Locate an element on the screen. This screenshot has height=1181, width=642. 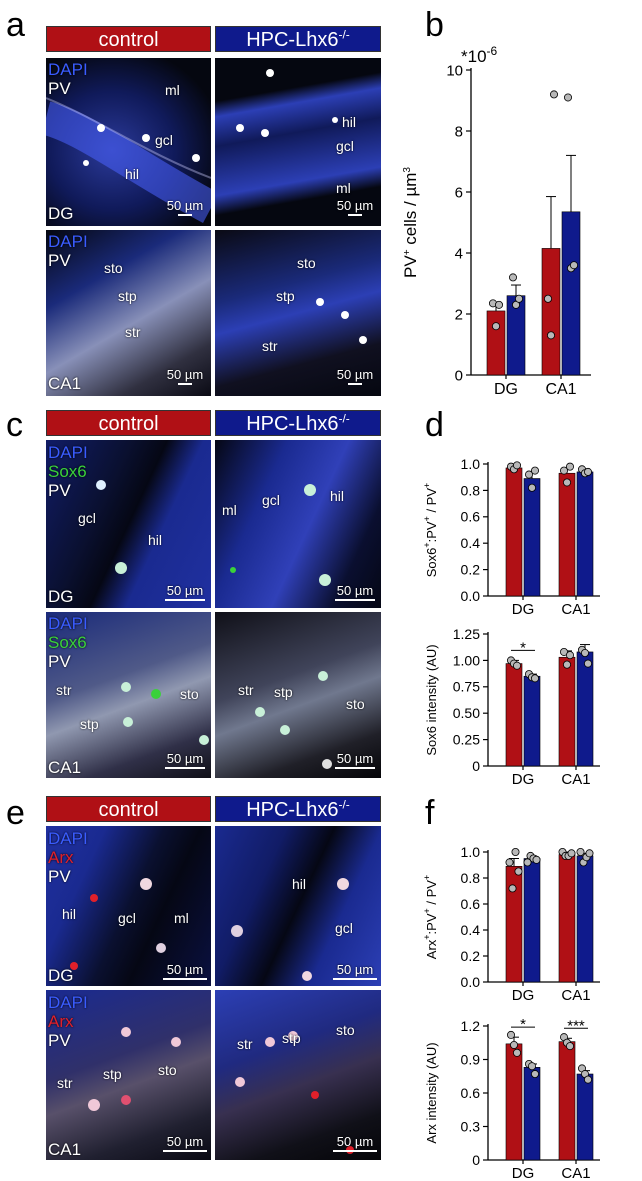
y-tick-label: 4 is located at coordinates (459, 253).